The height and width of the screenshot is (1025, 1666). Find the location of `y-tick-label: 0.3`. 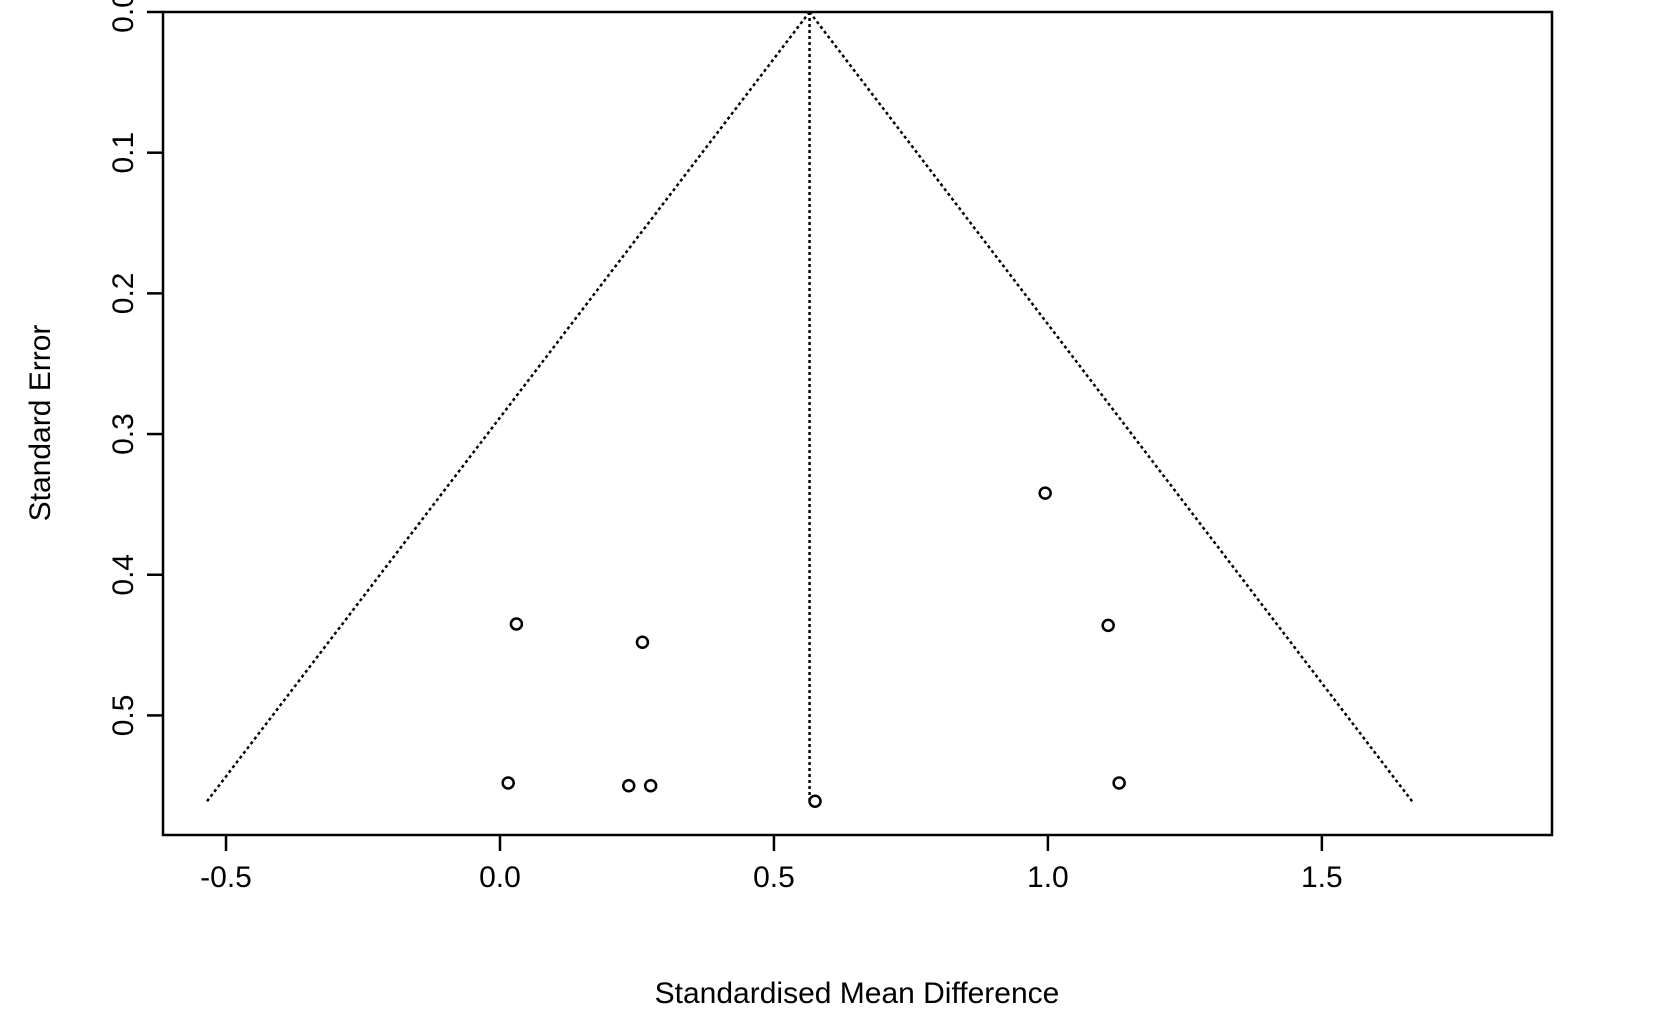

y-tick-label: 0.3 is located at coordinates (123, 434).